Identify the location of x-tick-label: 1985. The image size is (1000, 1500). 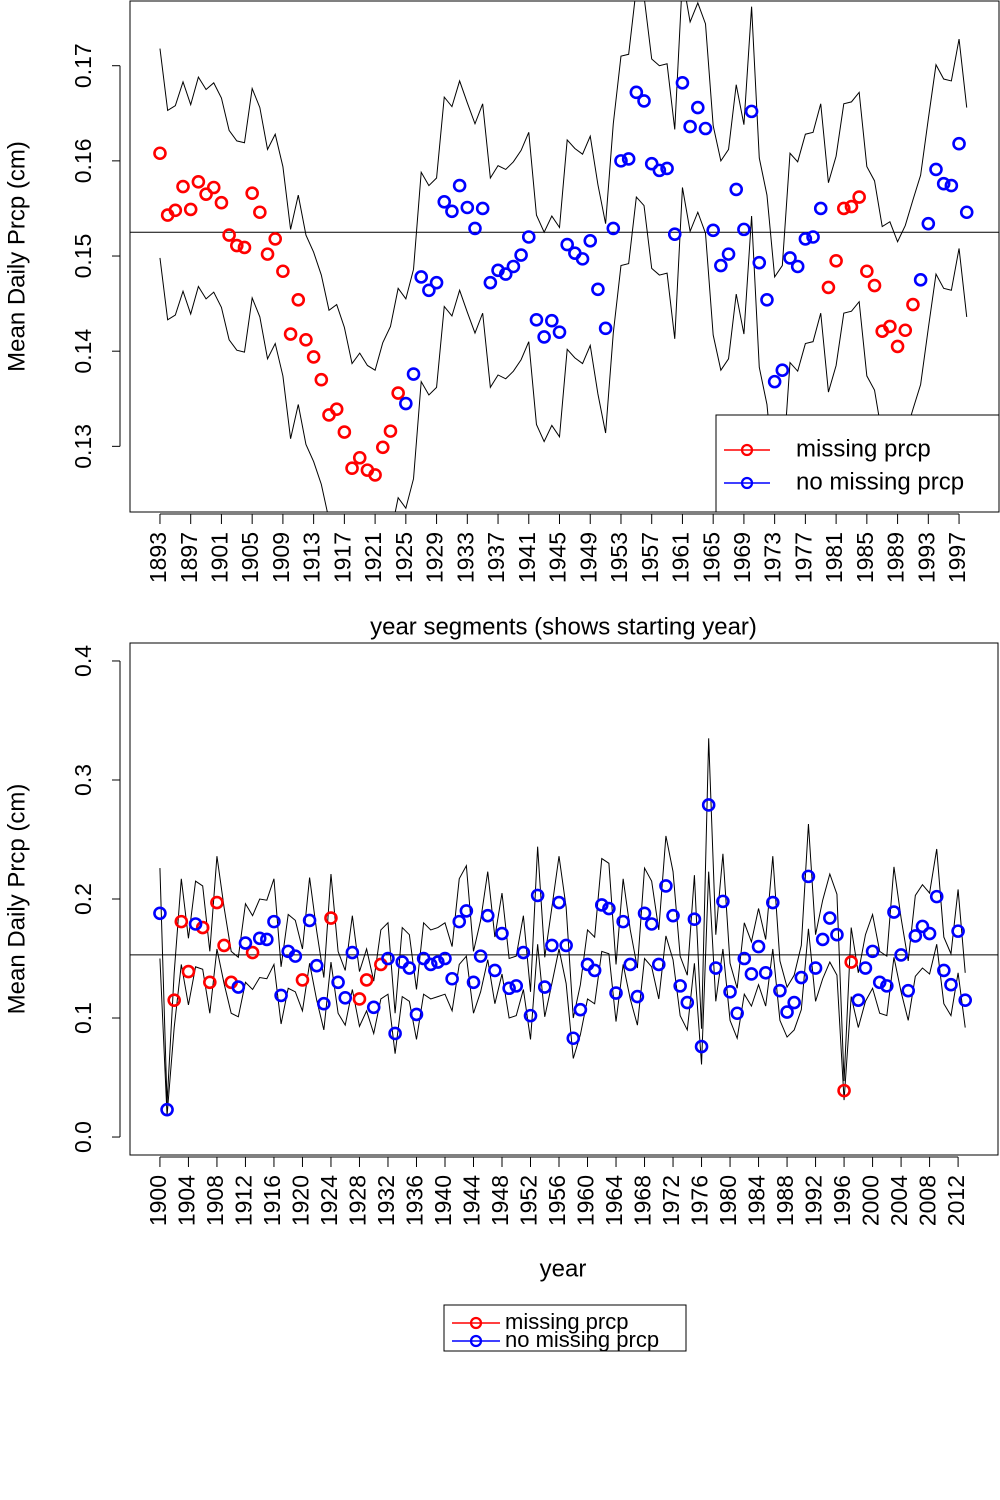
(865, 557).